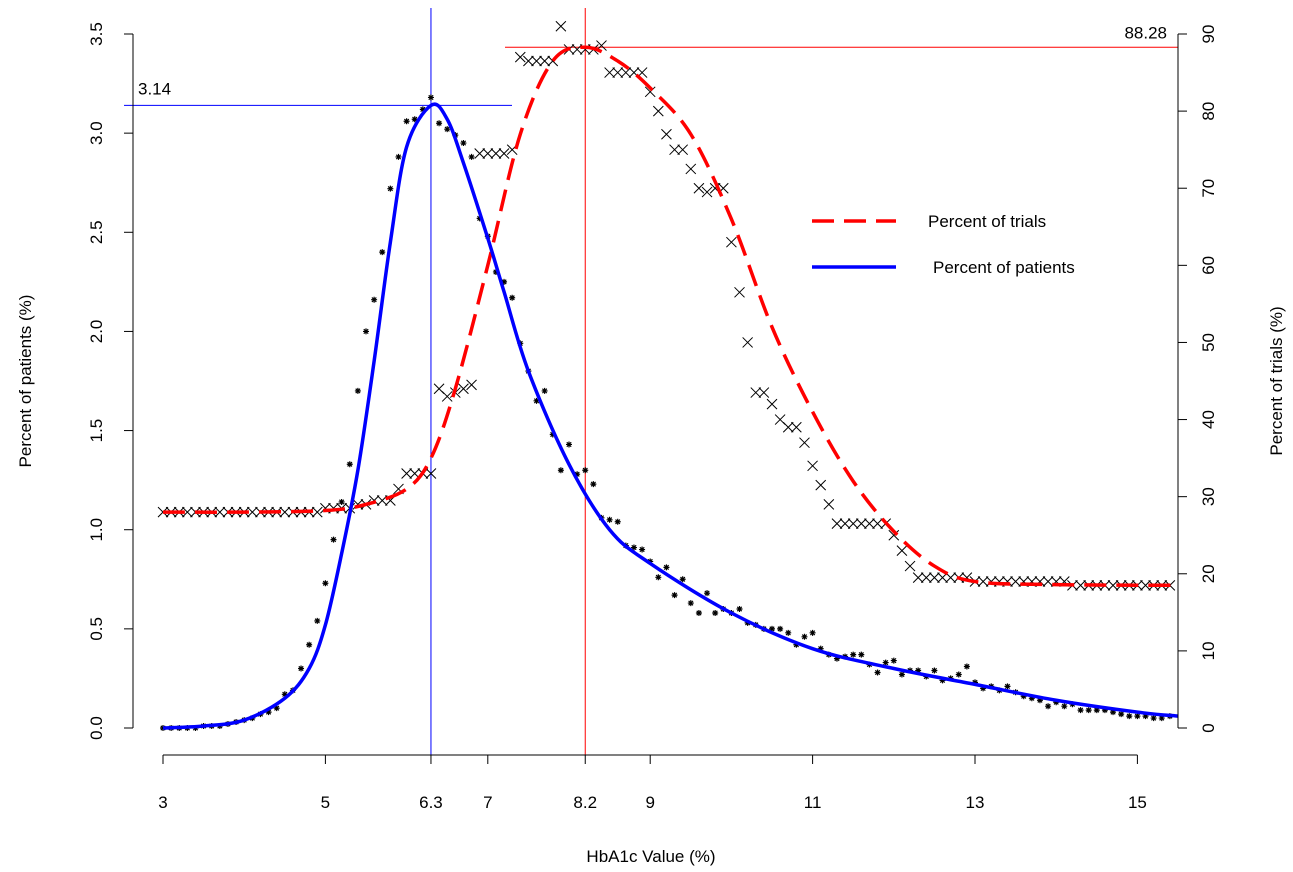  Describe the element at coordinates (96, 530) in the screenshot. I see `y-left-tick-label: 1.0` at that location.